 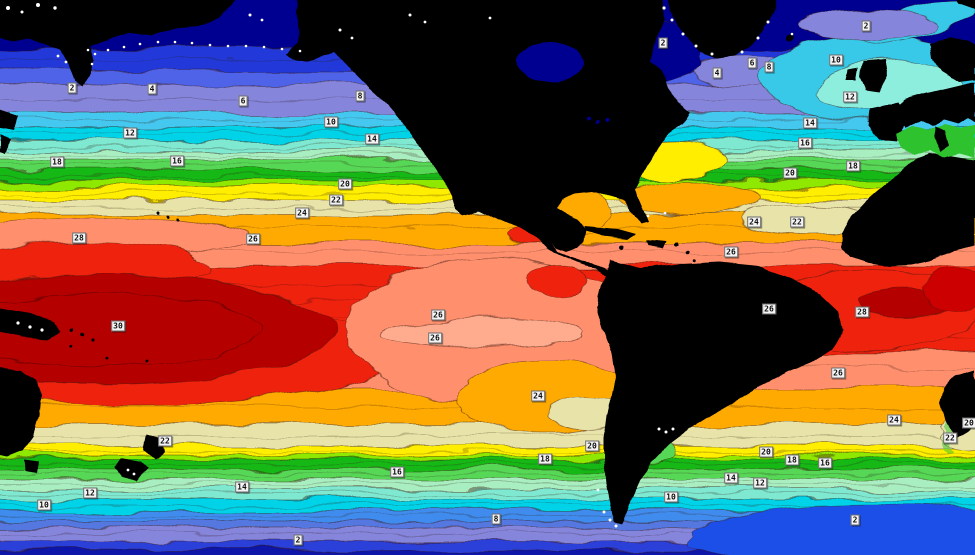 What do you see at coordinates (644, 456) in the screenshot?
I see `falkland-islands` at bounding box center [644, 456].